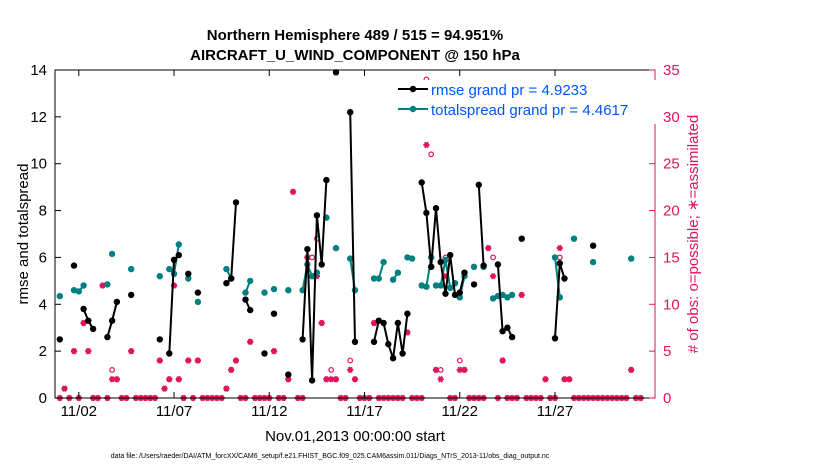 This screenshot has width=830, height=470. I want to click on y-right-tick-label: 35, so click(671, 70).